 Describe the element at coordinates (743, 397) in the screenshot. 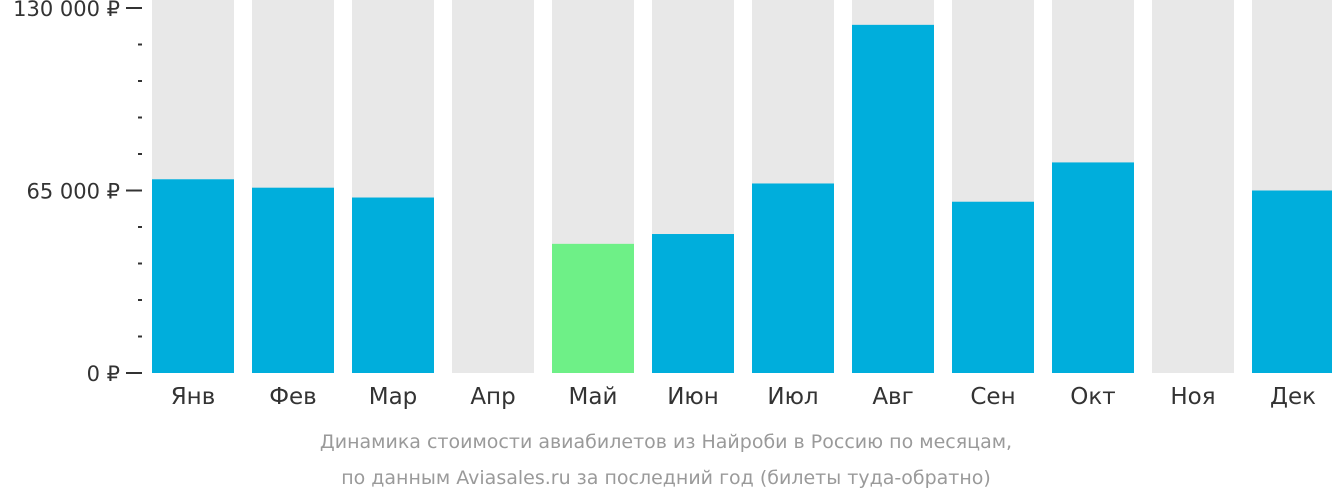

I see `x-axis-labels: Янв Фев Мар Апр Май Июн Июл Авг Сен Окт Ноя Дек` at that location.